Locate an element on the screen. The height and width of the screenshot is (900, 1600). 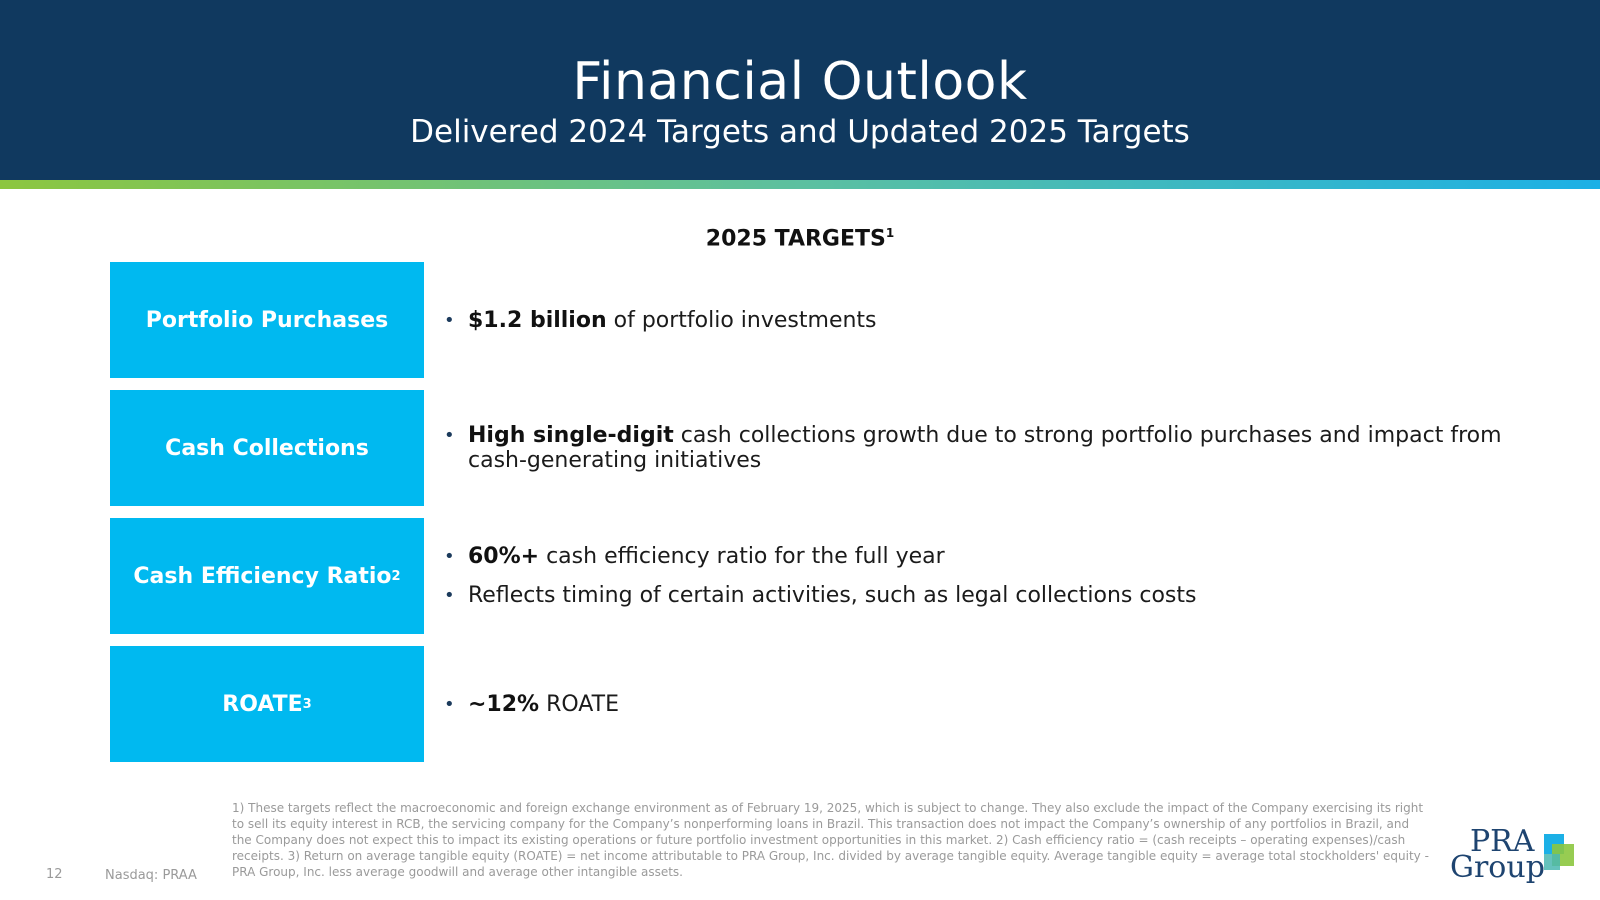
logo-text-line1: PRA is located at coordinates (1502, 841).